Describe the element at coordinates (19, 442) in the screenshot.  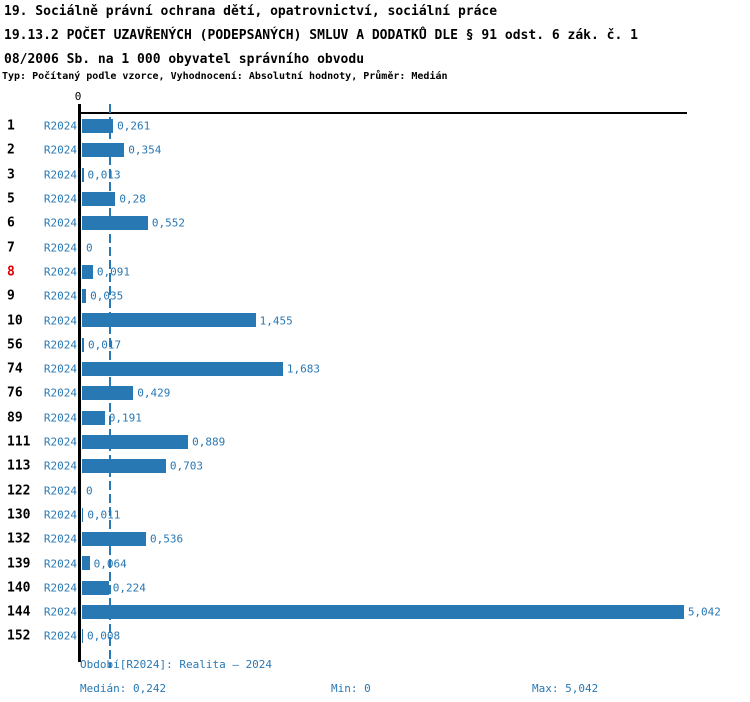
I see `row-category-label: 111` at that location.